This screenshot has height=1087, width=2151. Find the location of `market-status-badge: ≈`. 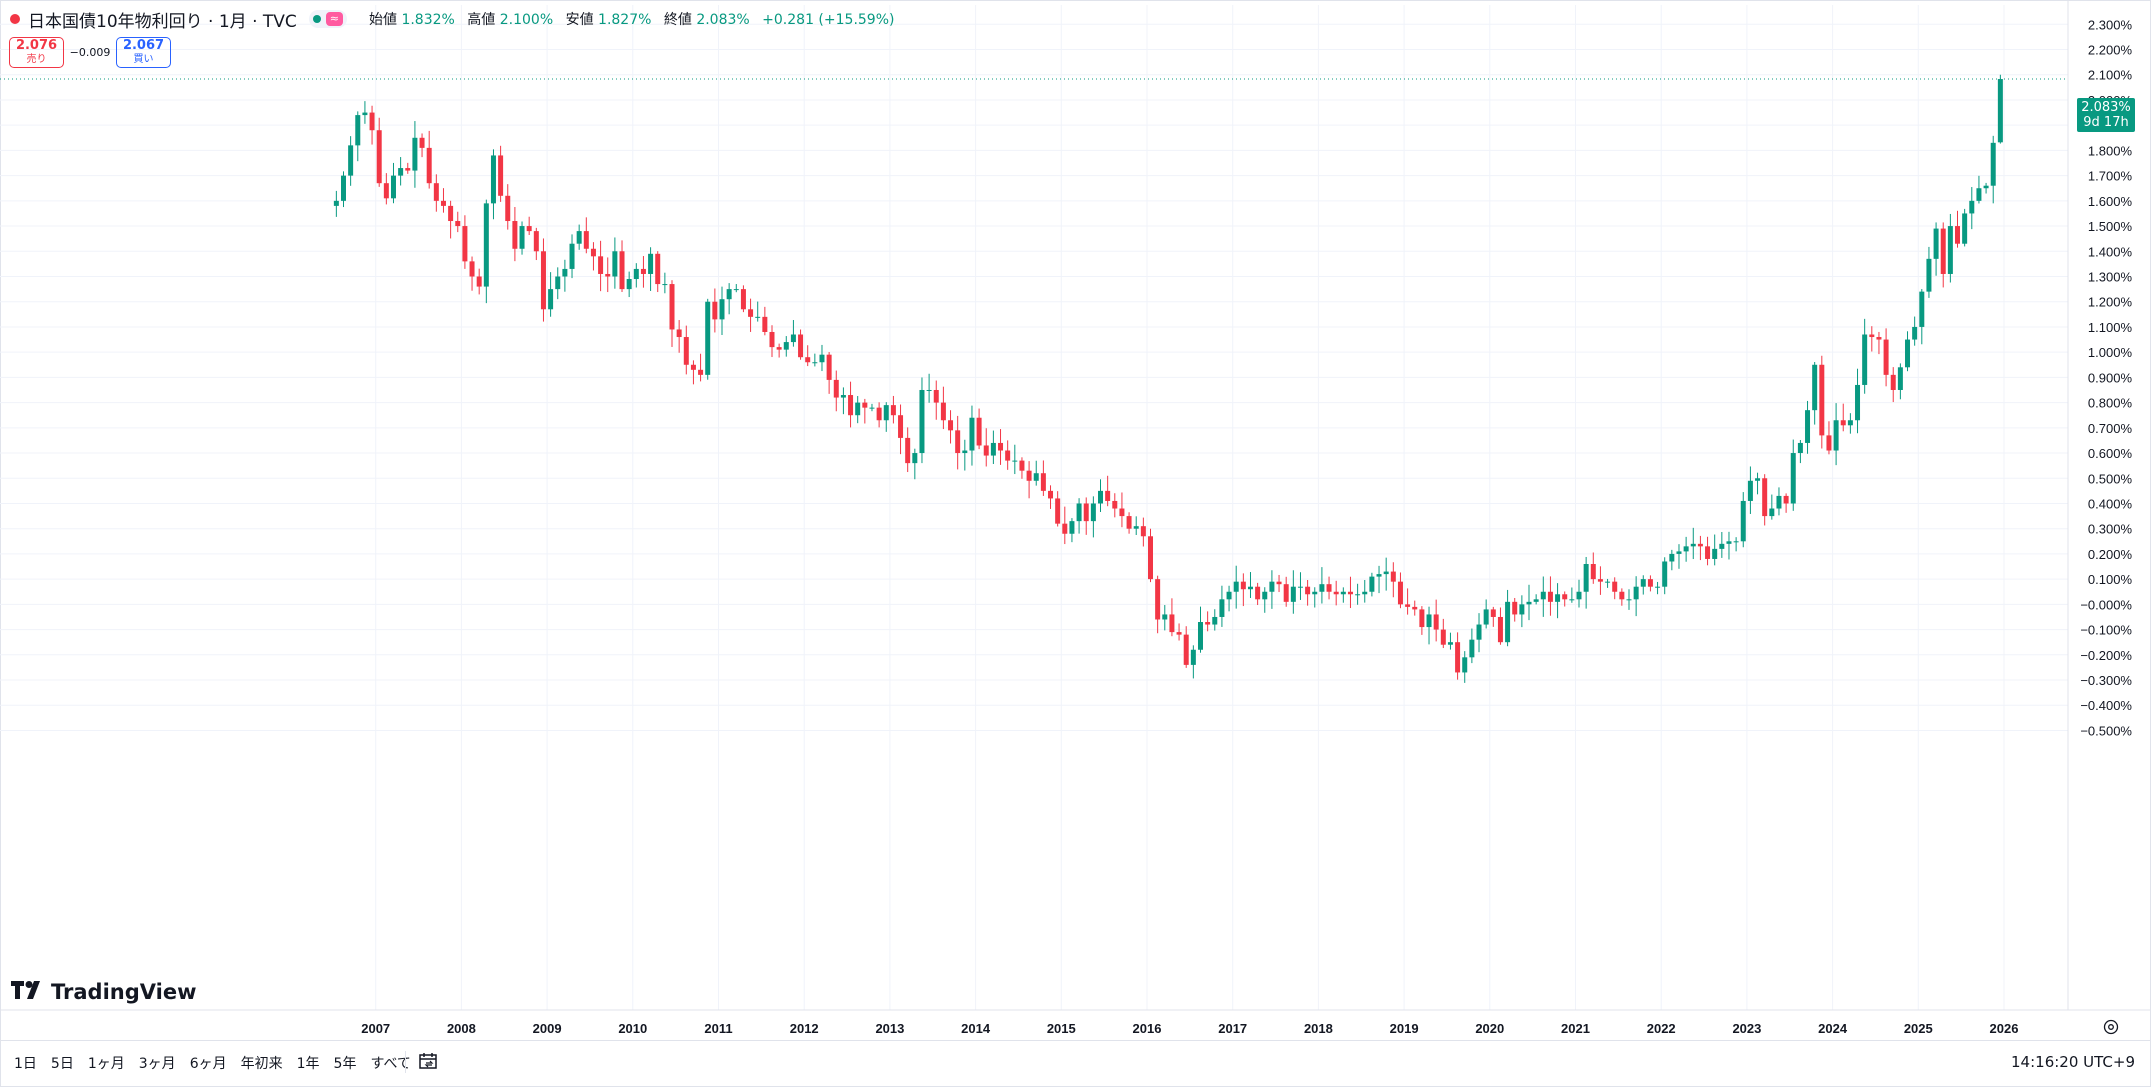

market-status-badge: ≈ is located at coordinates (327, 19).